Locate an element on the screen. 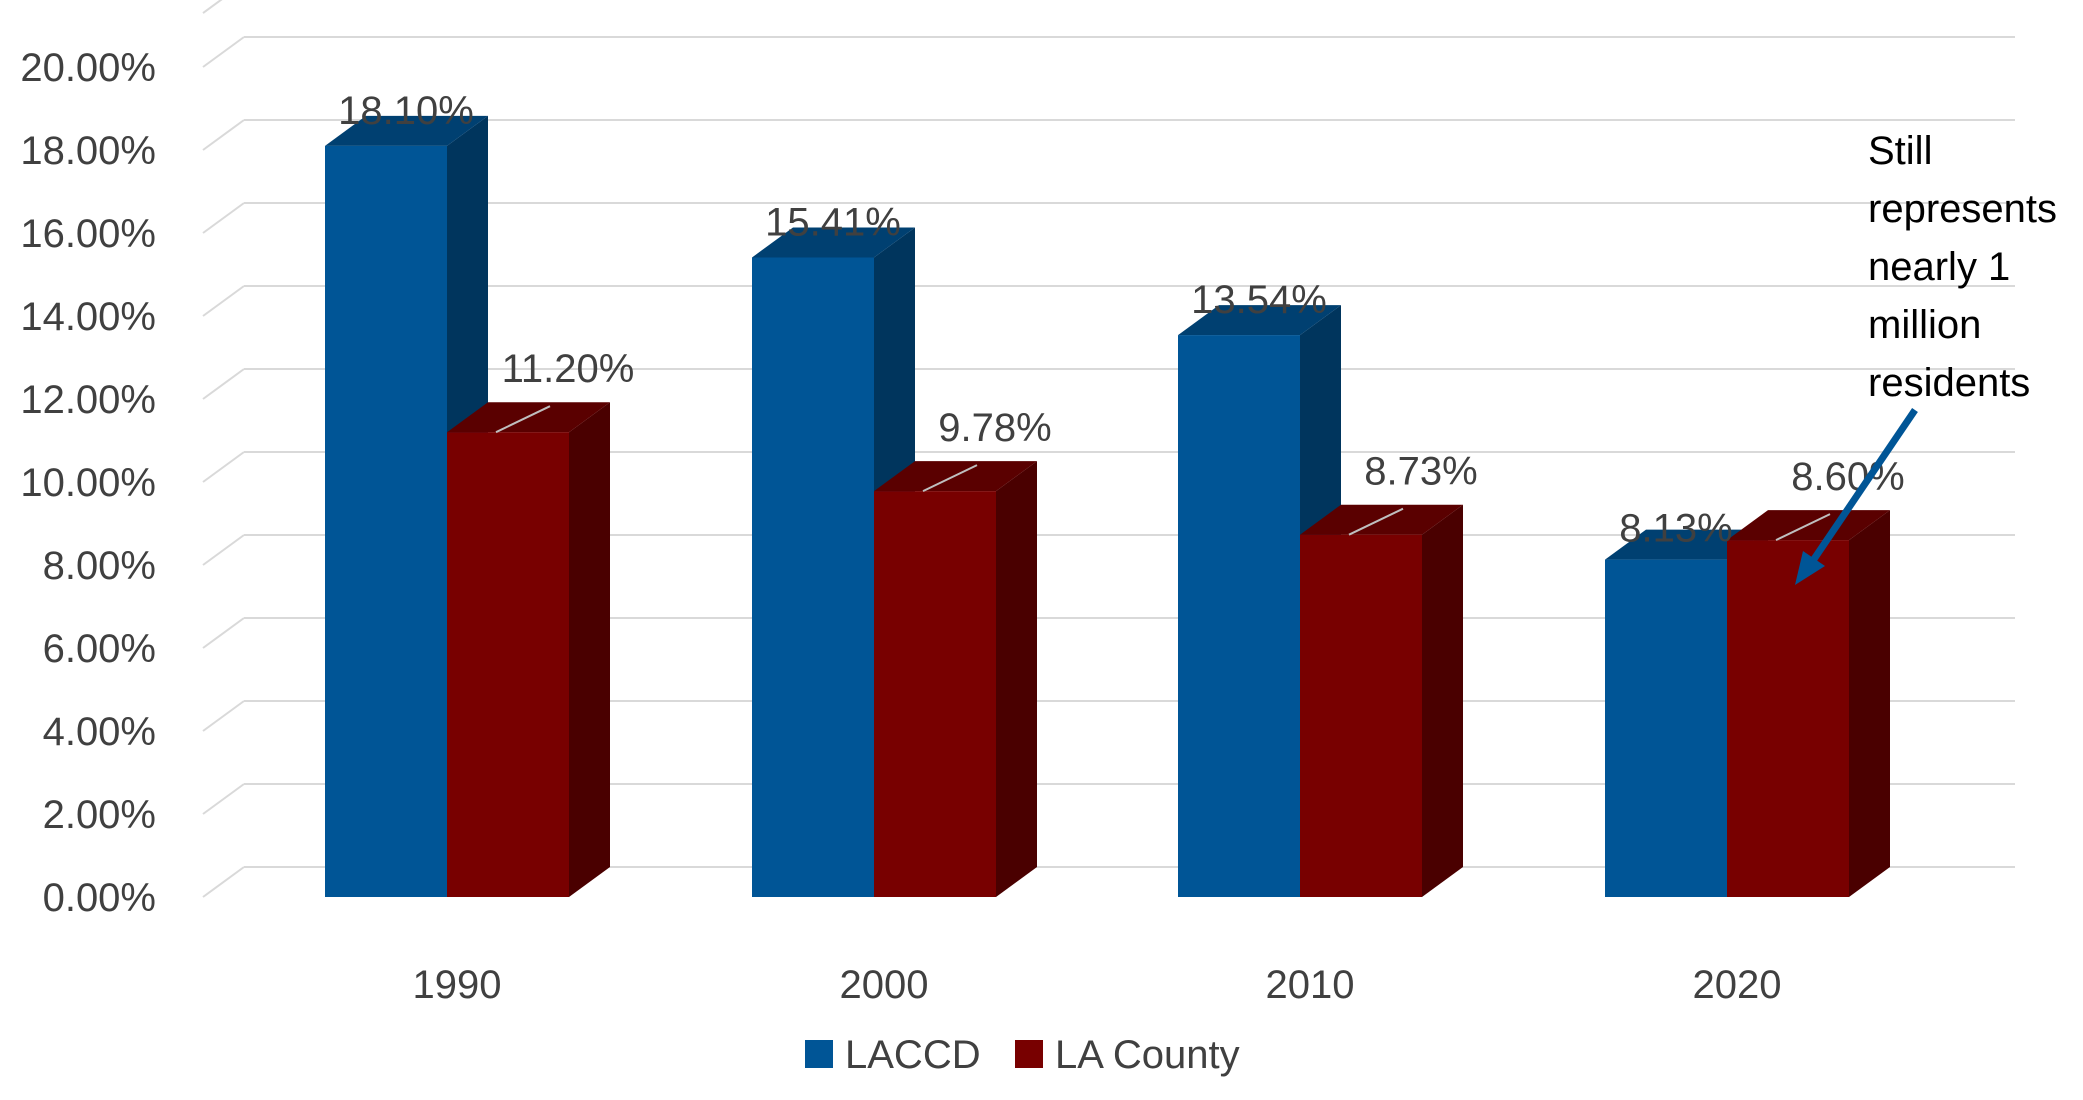 This screenshot has width=2083, height=1100. data-label: 13.54% is located at coordinates (1259, 300).